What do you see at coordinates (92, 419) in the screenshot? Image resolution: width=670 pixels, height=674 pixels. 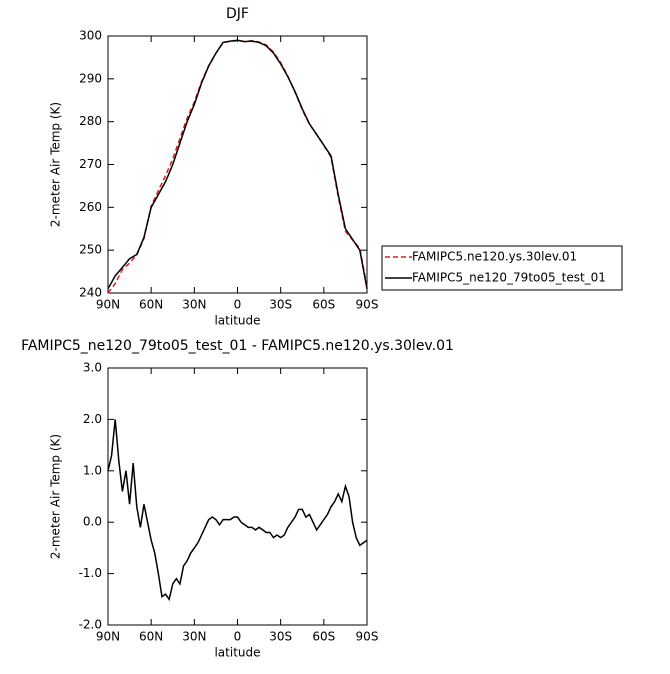 I see `y-tick-label: 2.0` at bounding box center [92, 419].